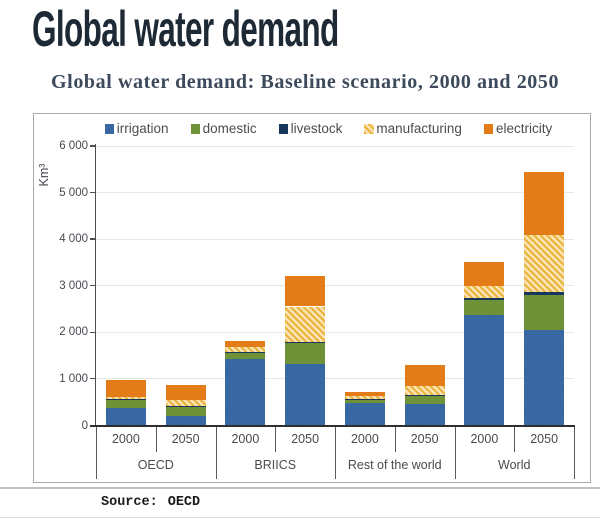  I want to click on legend-item-livestock: livestock, so click(310, 128).